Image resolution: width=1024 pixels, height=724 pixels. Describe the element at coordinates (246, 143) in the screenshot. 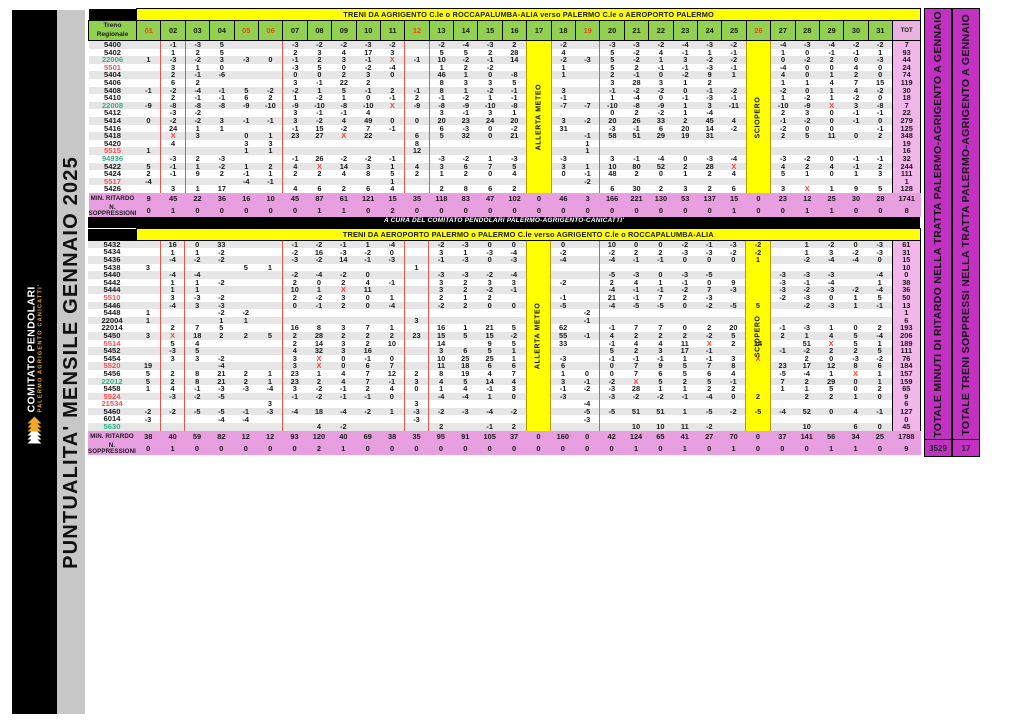

I see `cell-day-05: 3` at that location.